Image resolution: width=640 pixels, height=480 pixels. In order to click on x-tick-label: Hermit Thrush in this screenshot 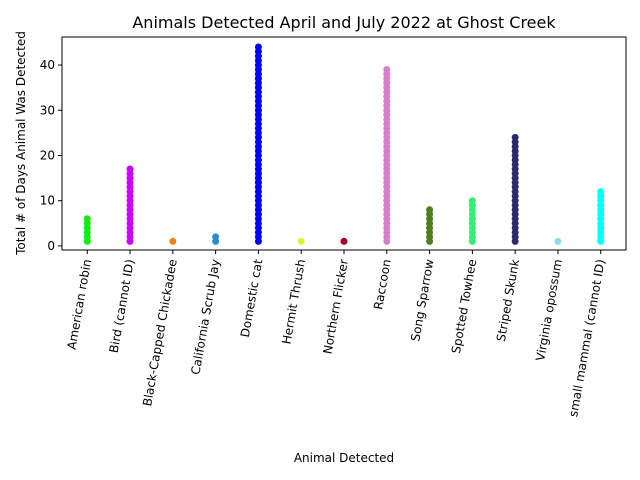, I will do `click(293, 301)`.